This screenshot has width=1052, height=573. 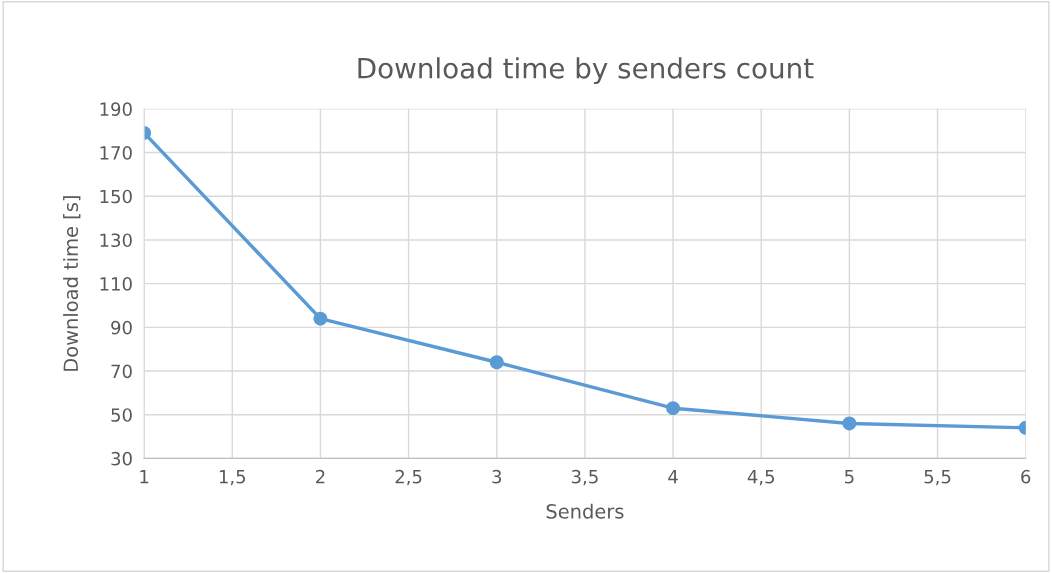 What do you see at coordinates (849, 477) in the screenshot?
I see `x-tick-label: 5` at bounding box center [849, 477].